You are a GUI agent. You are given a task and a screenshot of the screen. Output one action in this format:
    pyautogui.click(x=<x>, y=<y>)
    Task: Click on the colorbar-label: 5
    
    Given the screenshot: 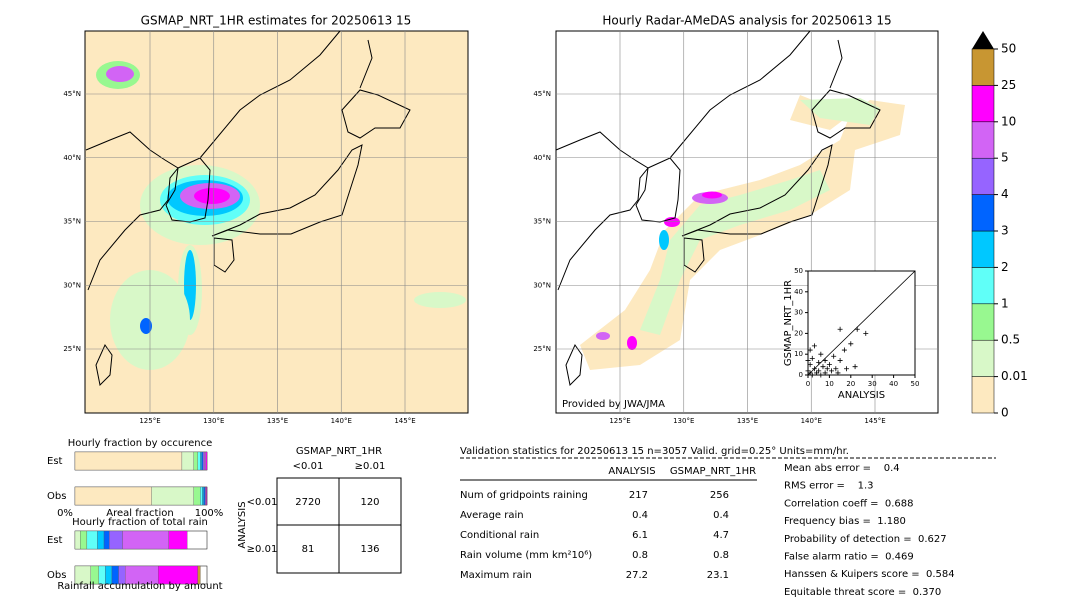 What is the action you would take?
    pyautogui.click(x=1005, y=158)
    